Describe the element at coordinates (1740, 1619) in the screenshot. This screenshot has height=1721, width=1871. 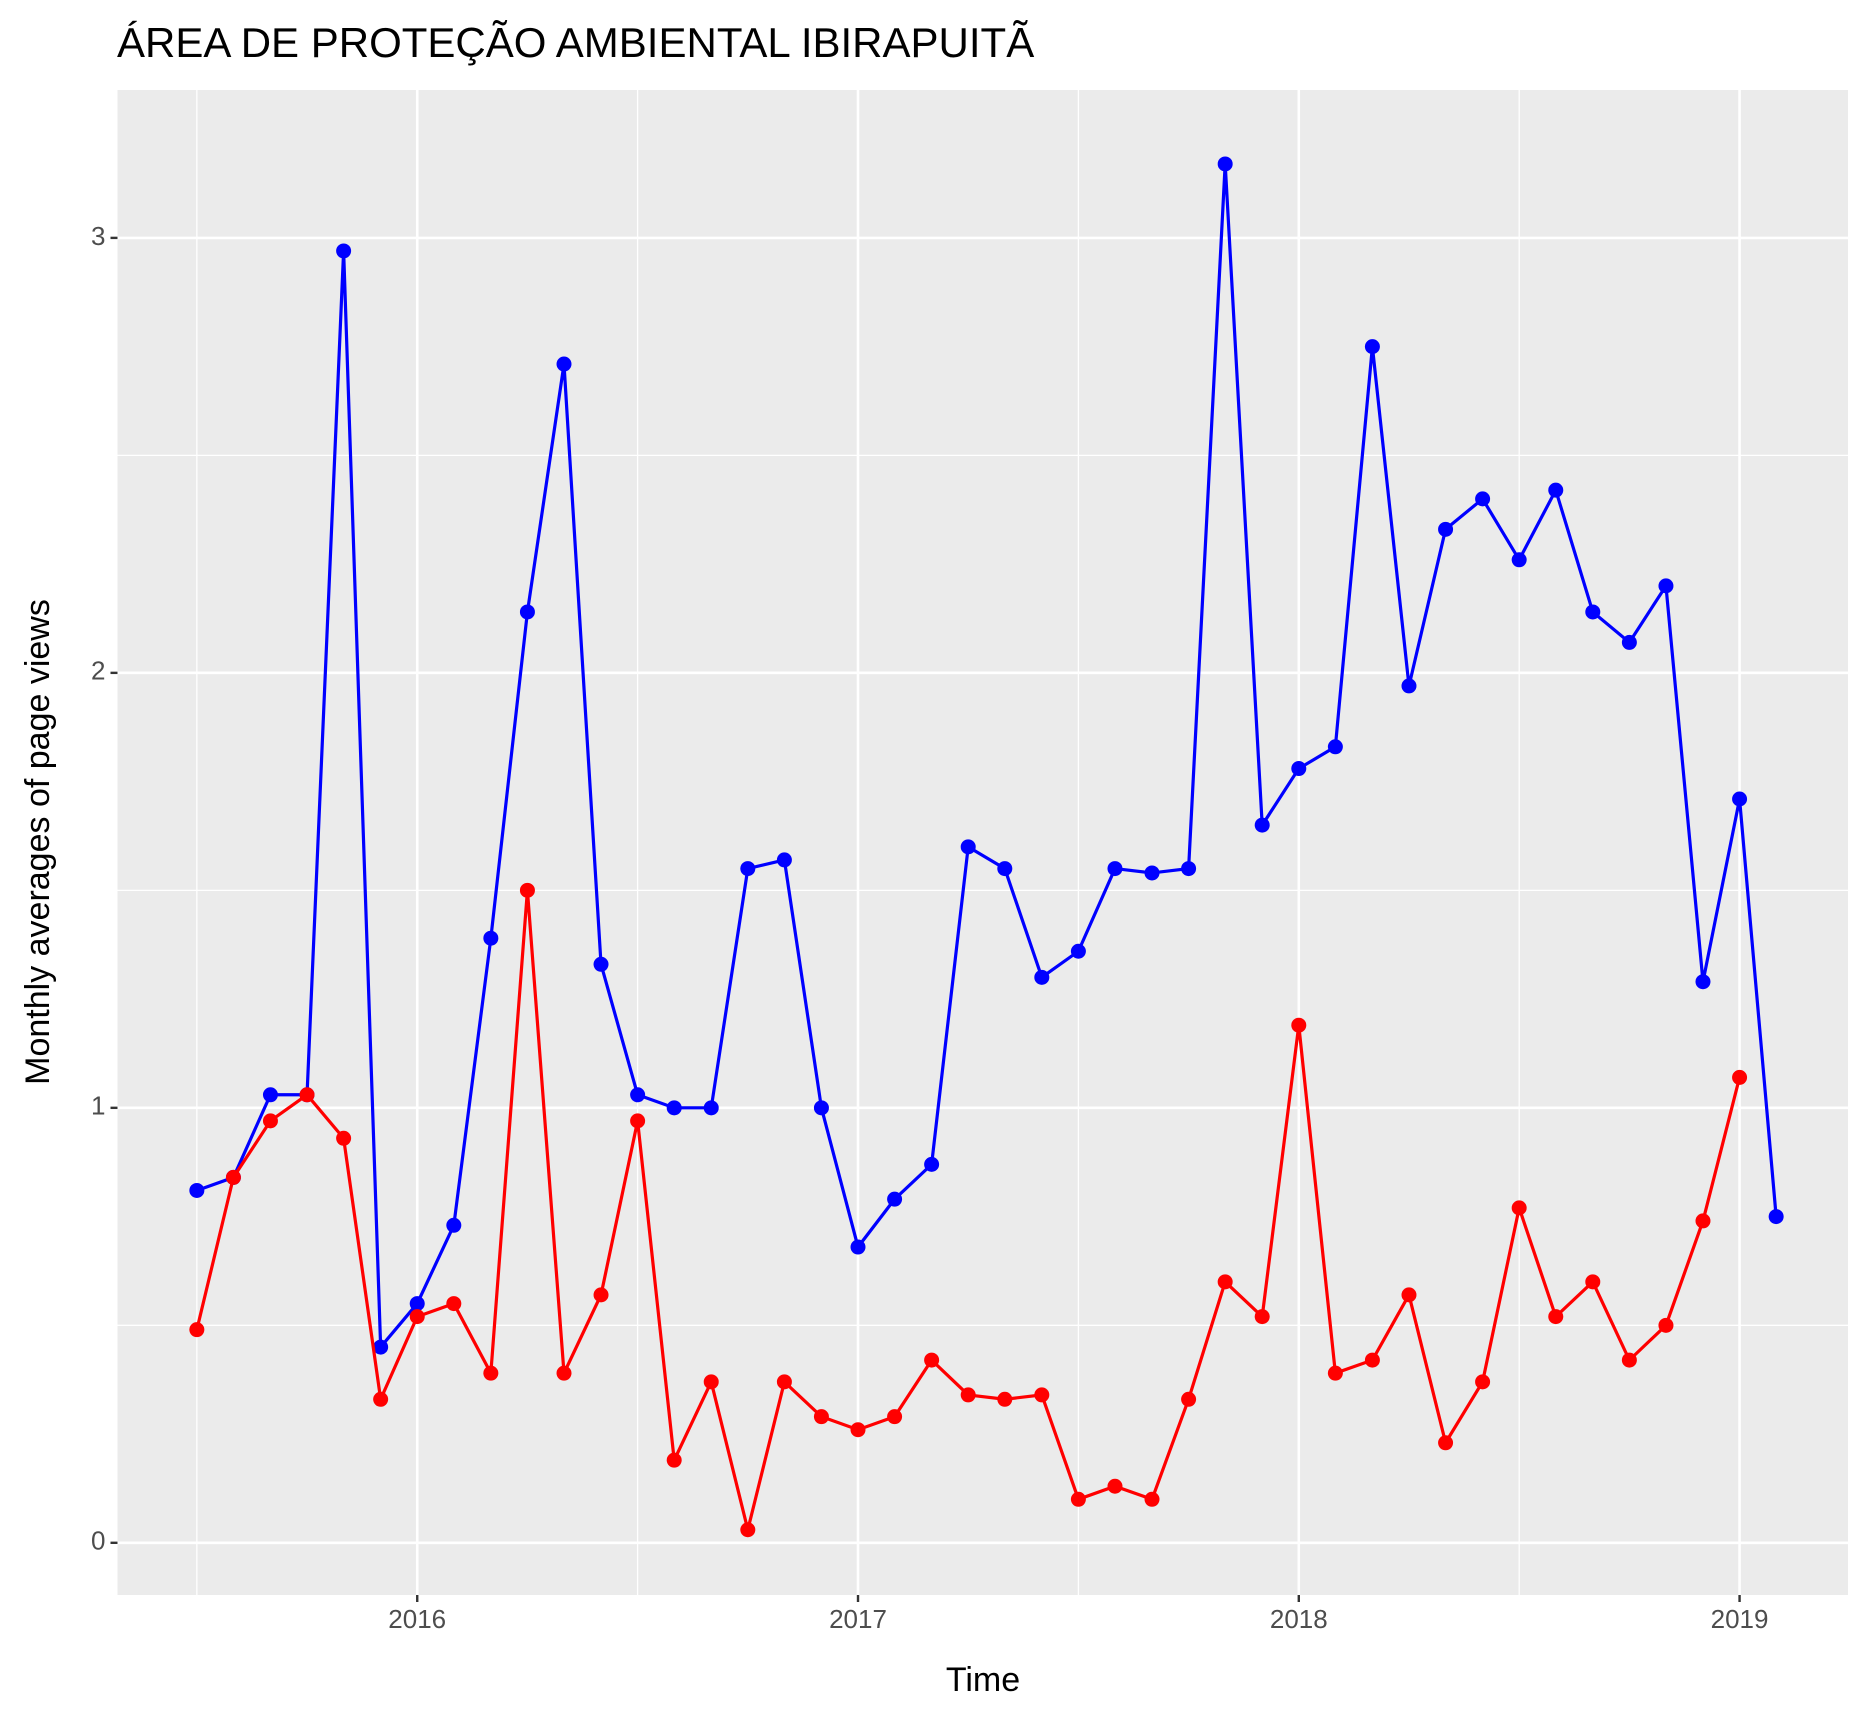
I see `x-tick-label: 2019` at that location.